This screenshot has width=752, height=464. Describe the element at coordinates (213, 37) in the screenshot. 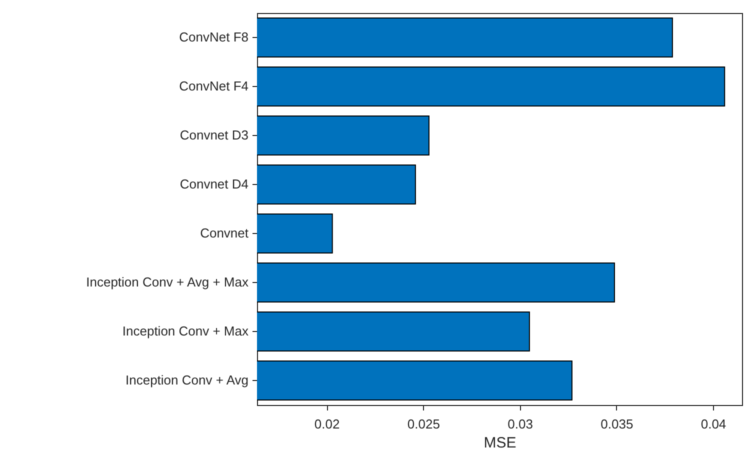

I see `y-tick-label: ConvNet F8` at that location.